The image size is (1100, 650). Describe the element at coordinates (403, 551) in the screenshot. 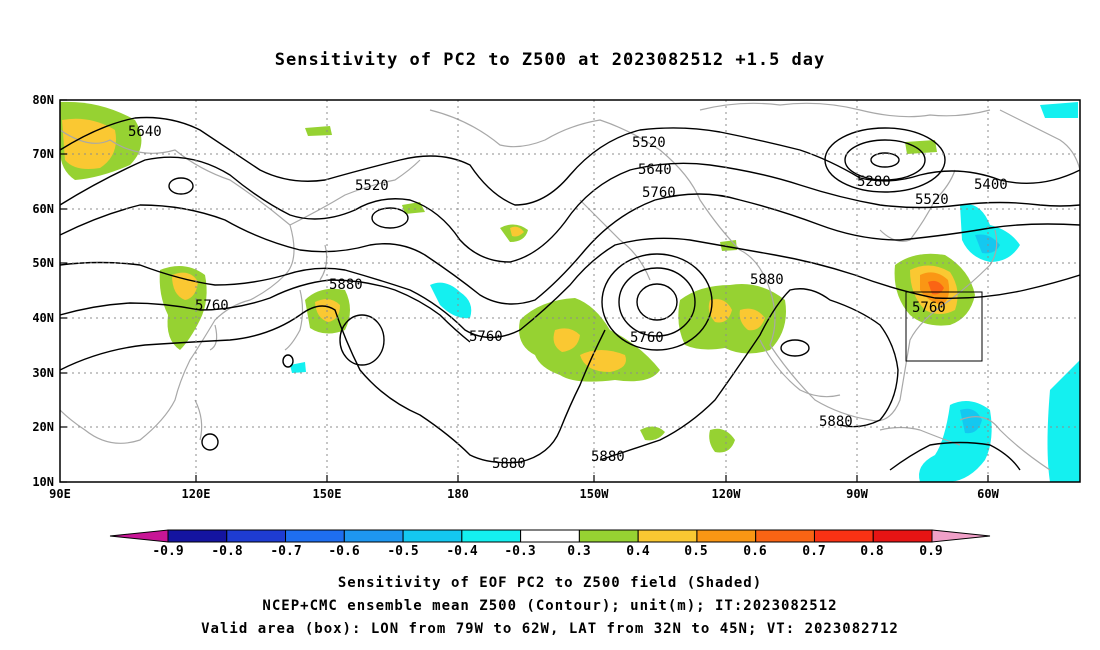

I see `colorbar-label: -0.5` at that location.